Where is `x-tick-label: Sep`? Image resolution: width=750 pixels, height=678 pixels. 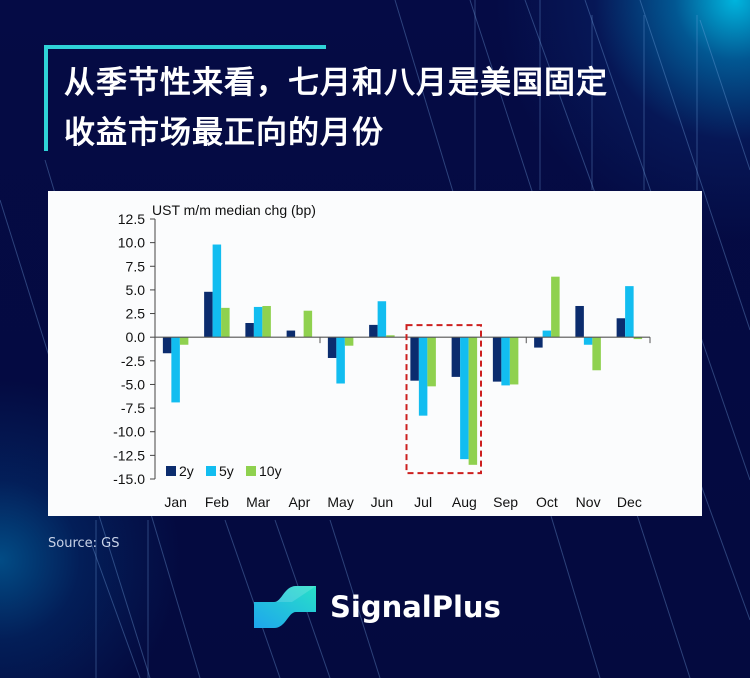
x-tick-label: Sep is located at coordinates (505, 502).